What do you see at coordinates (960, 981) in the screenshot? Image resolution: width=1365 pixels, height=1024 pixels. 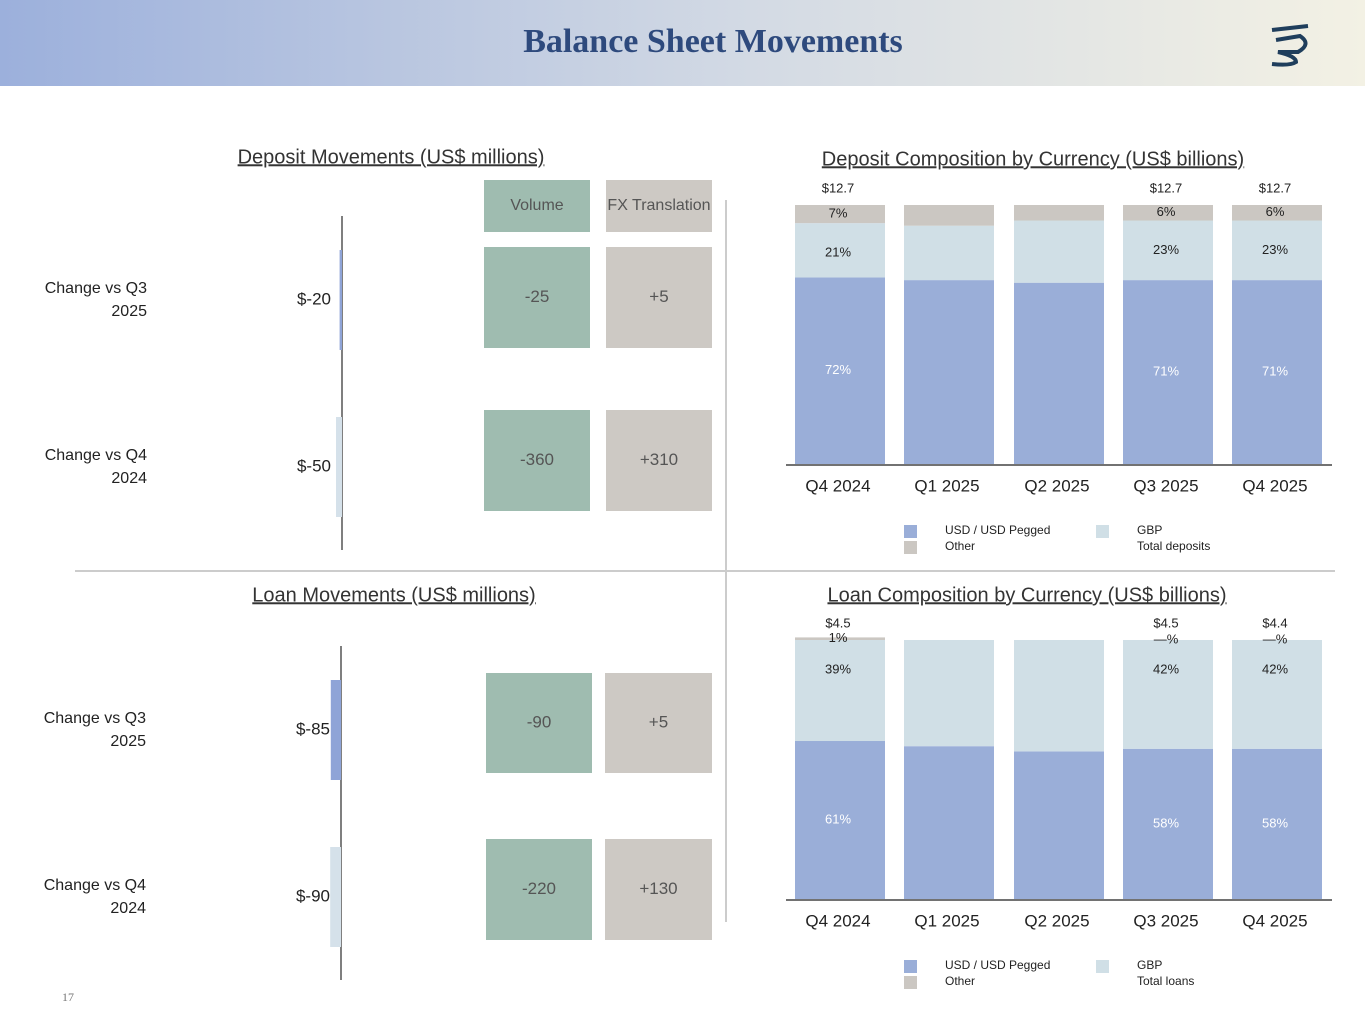 I see `legend-label: Other` at bounding box center [960, 981].